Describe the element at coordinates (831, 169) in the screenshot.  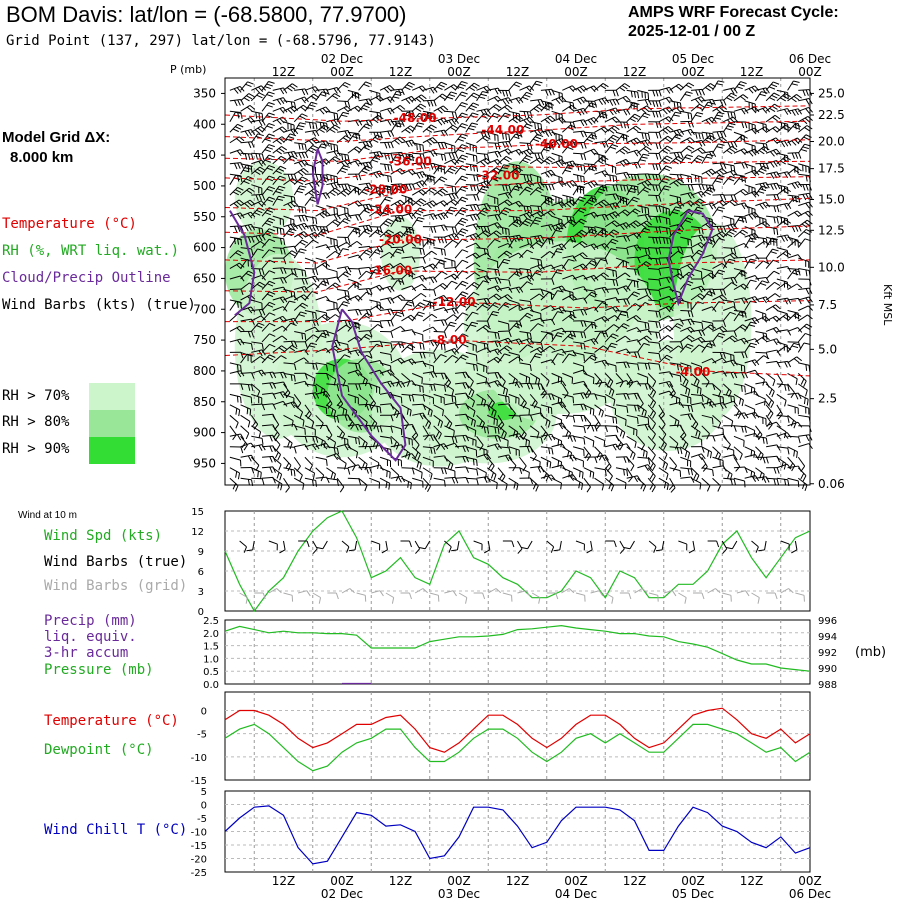
I see `height-tick-label: 17.5` at that location.